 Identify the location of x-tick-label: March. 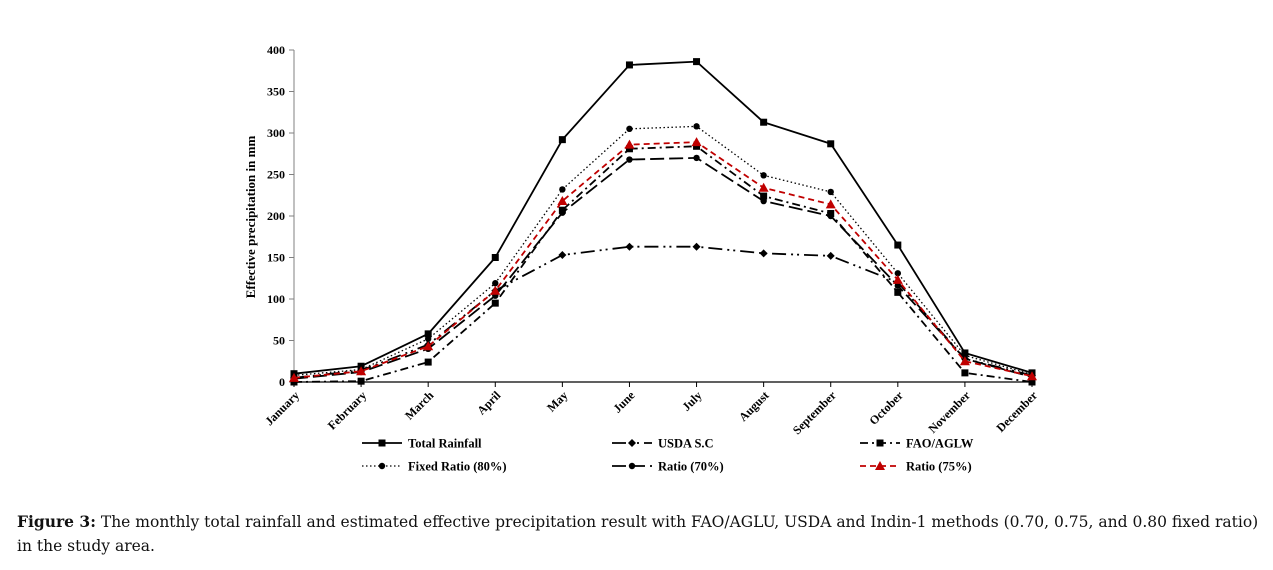
(419, 405).